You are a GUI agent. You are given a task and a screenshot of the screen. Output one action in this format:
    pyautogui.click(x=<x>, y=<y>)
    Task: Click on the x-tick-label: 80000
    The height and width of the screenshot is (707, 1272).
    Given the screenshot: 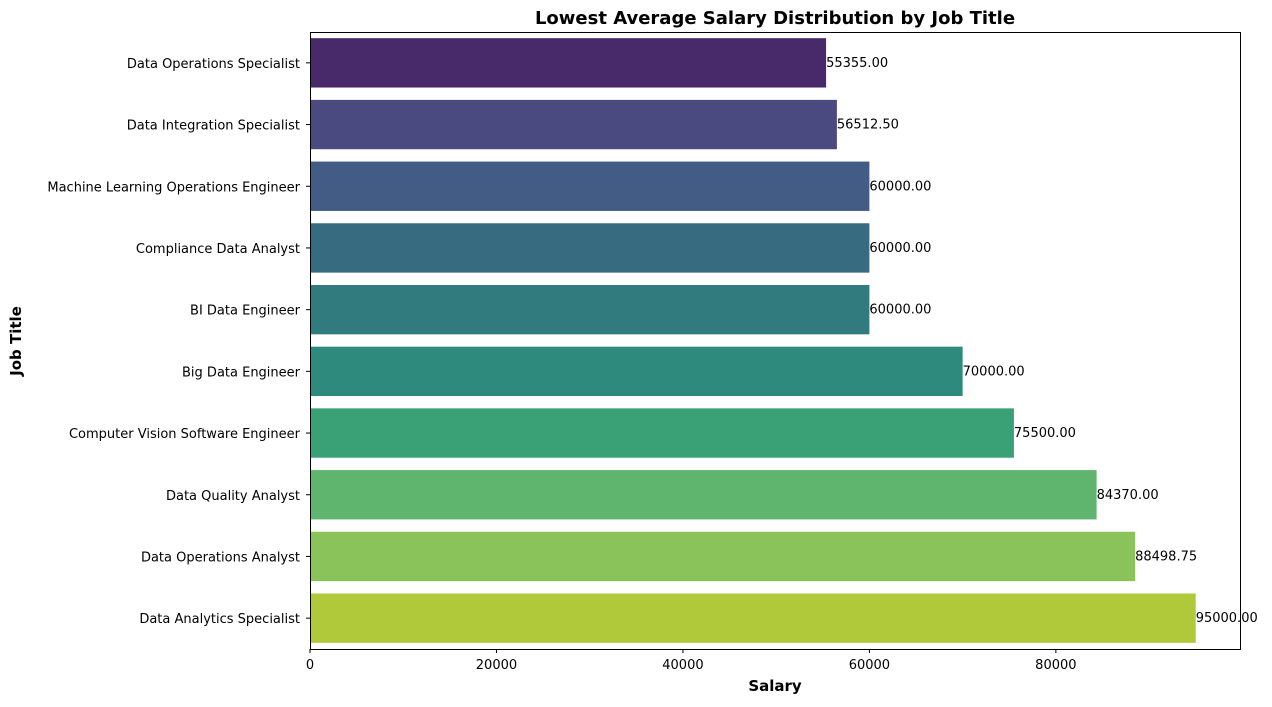 What is the action you would take?
    pyautogui.click(x=1055, y=665)
    